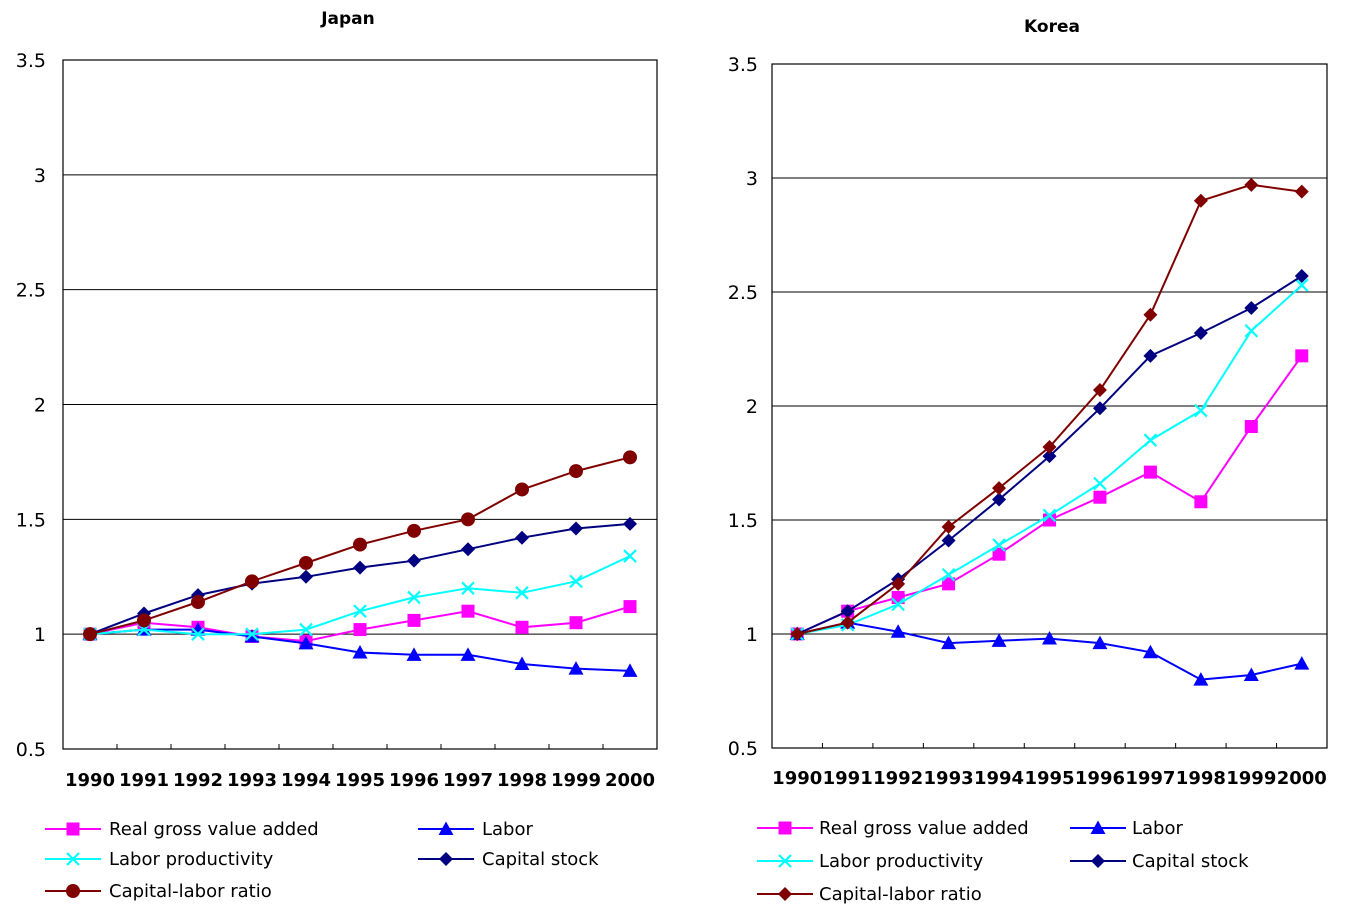 The height and width of the screenshot is (907, 1351). I want to click on y-tick-label: 0.5, so click(31, 750).